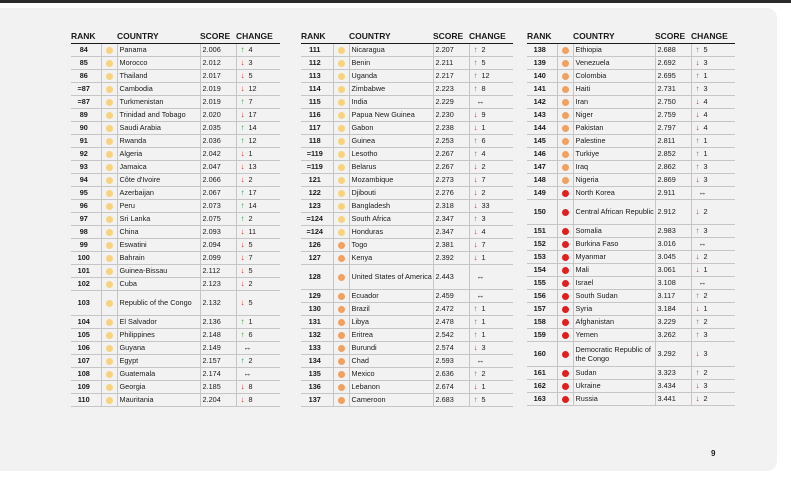 This screenshot has height=487, width=791. I want to click on country-cell: Democratic Republic of the Congo, so click(613, 354).